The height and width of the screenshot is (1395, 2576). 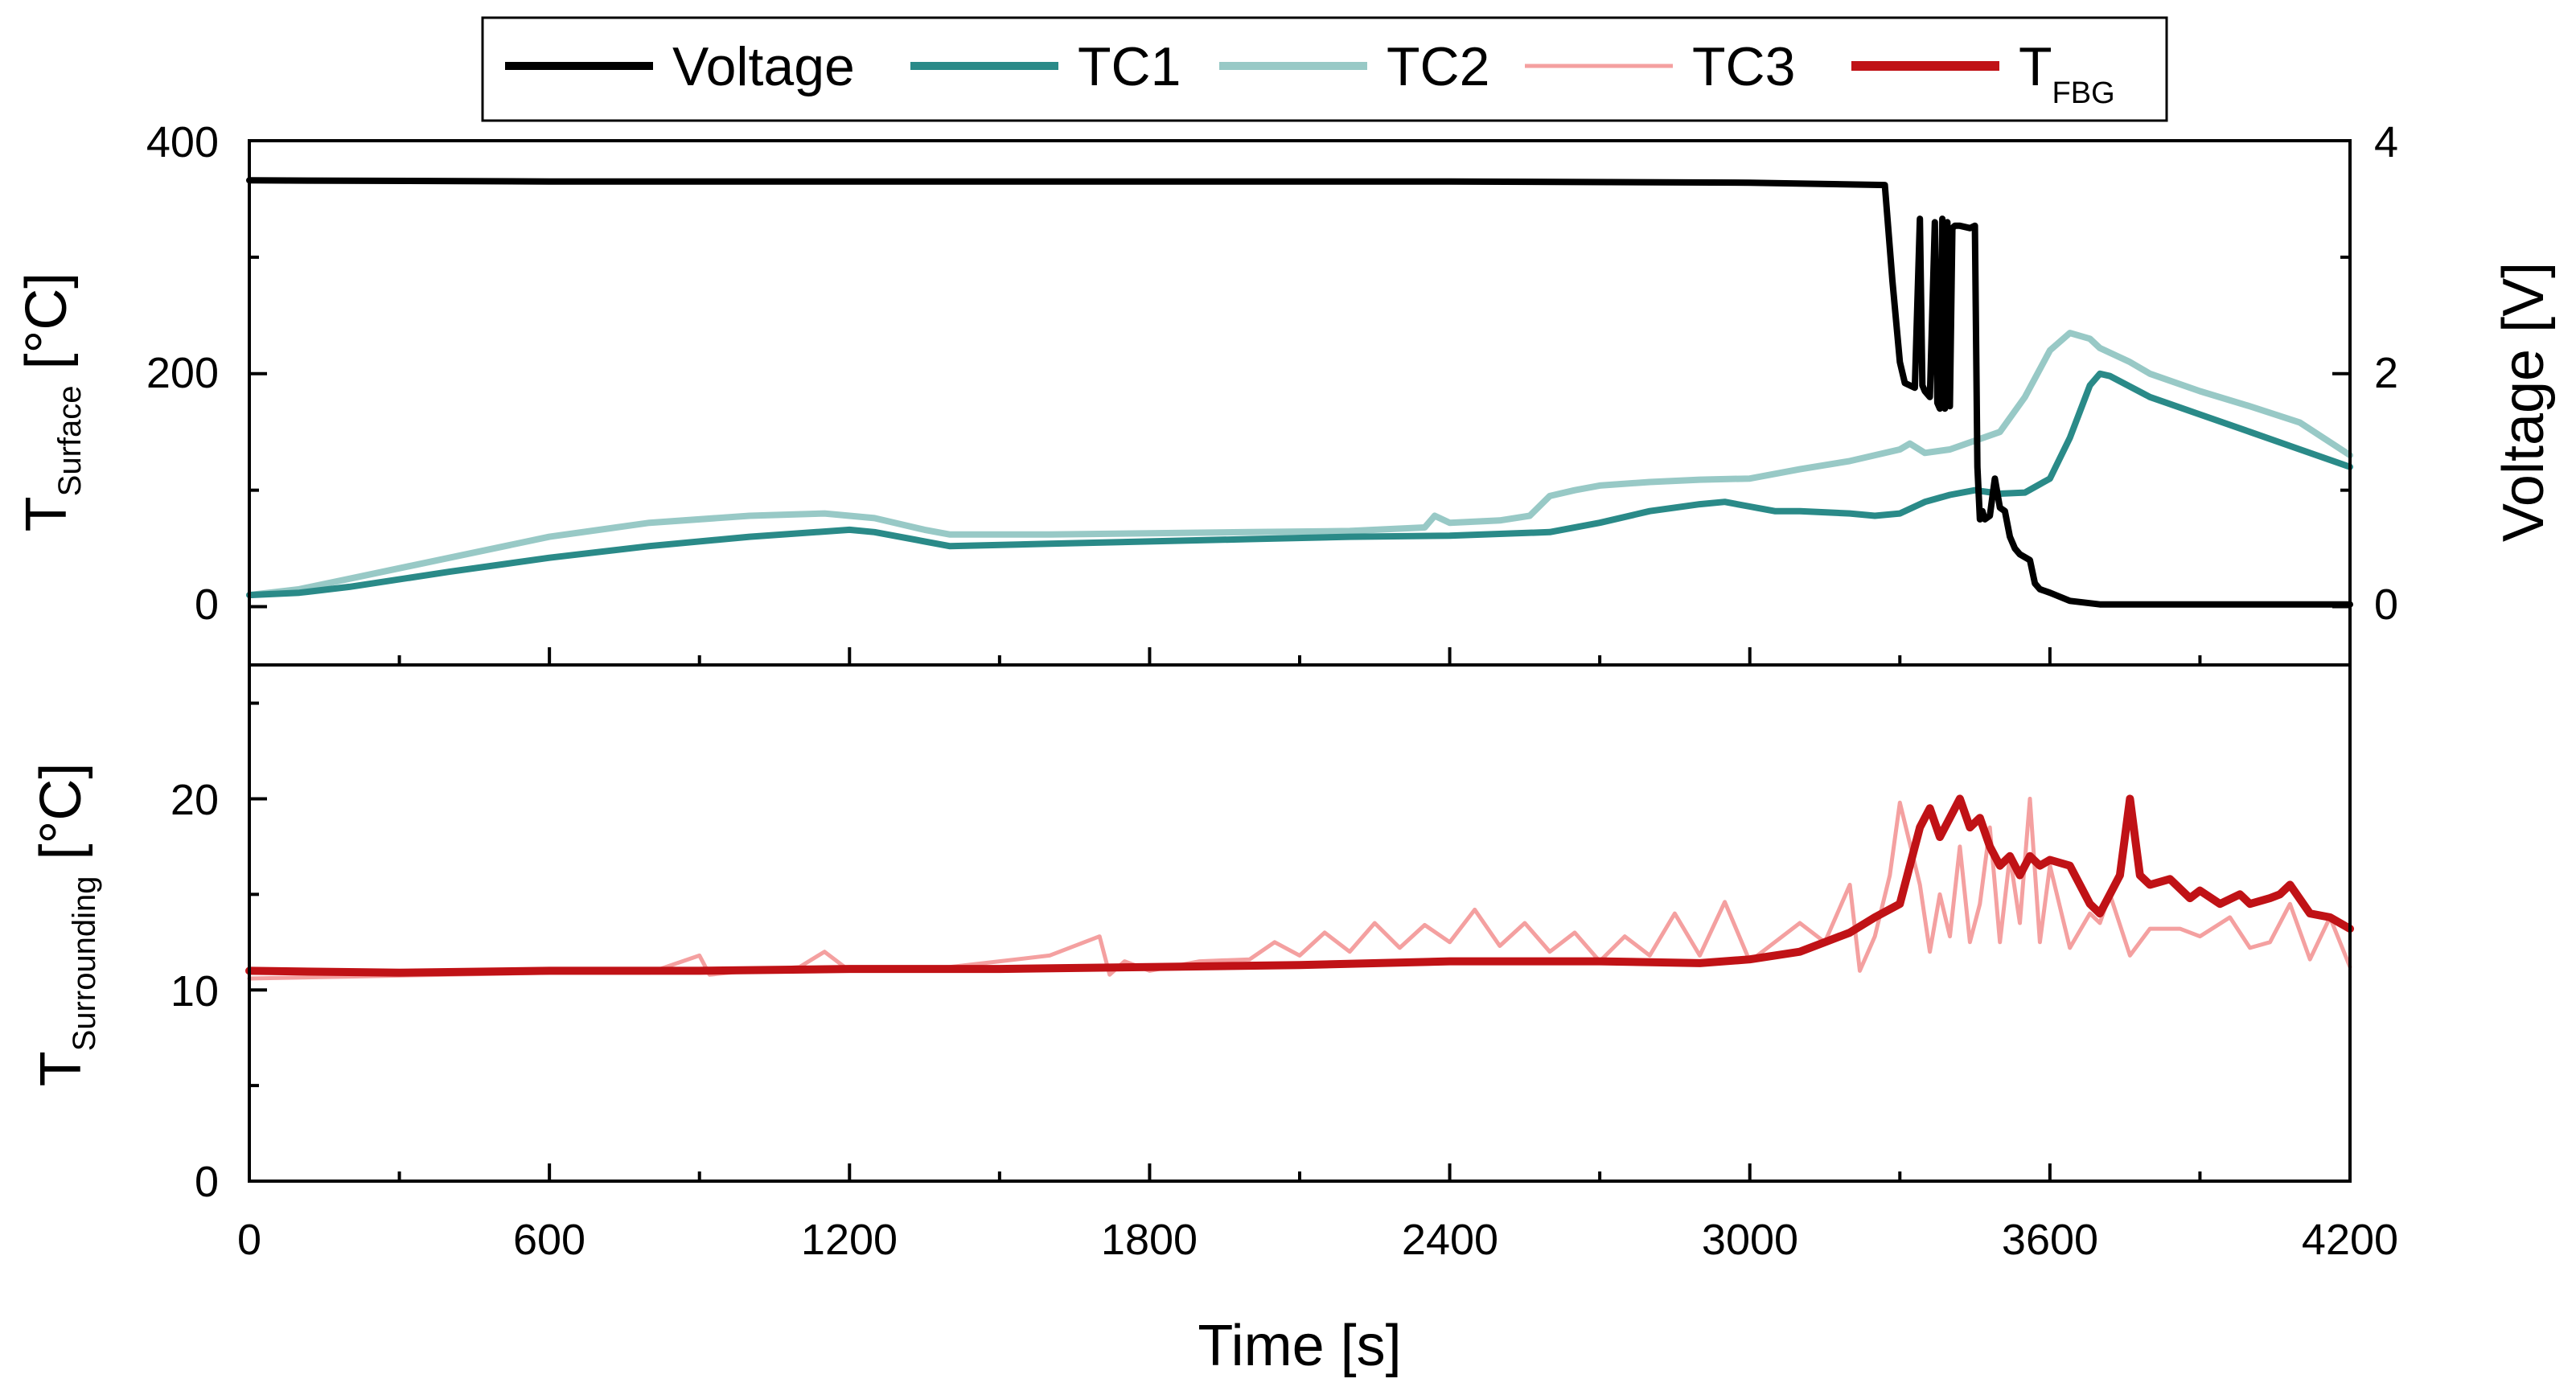 What do you see at coordinates (258, 942) in the screenshot?
I see `bottom-left-ticks` at bounding box center [258, 942].